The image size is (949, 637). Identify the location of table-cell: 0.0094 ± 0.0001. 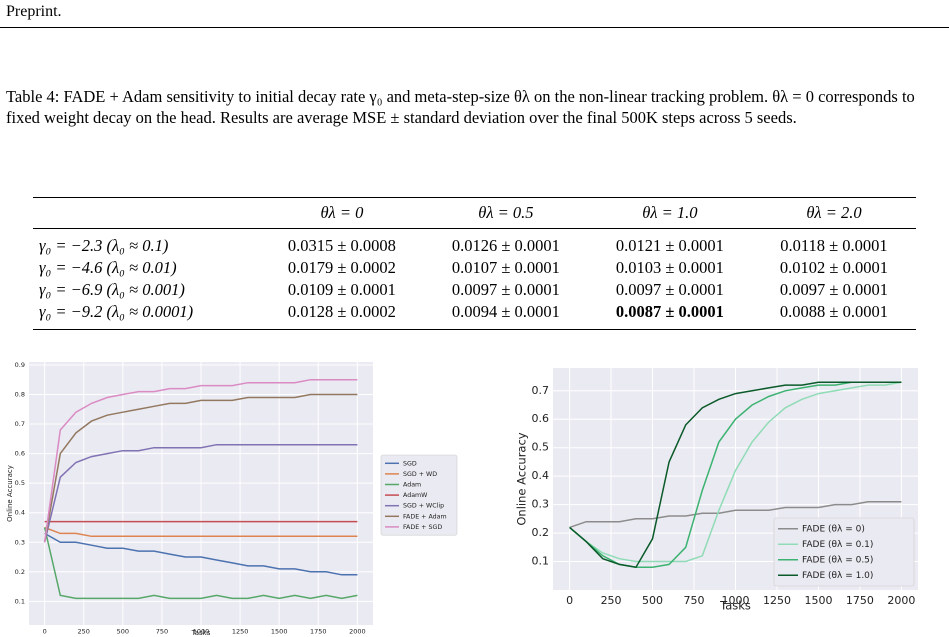
(505, 315).